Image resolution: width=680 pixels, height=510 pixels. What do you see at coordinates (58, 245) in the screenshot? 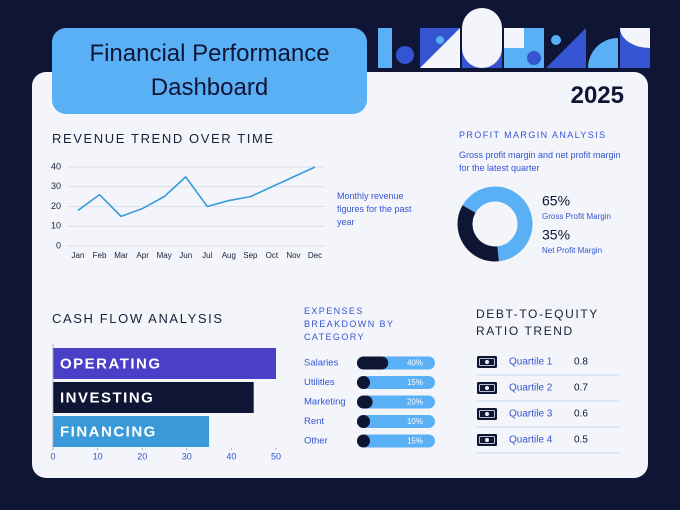
I see `y-tick-label: 0` at bounding box center [58, 245].